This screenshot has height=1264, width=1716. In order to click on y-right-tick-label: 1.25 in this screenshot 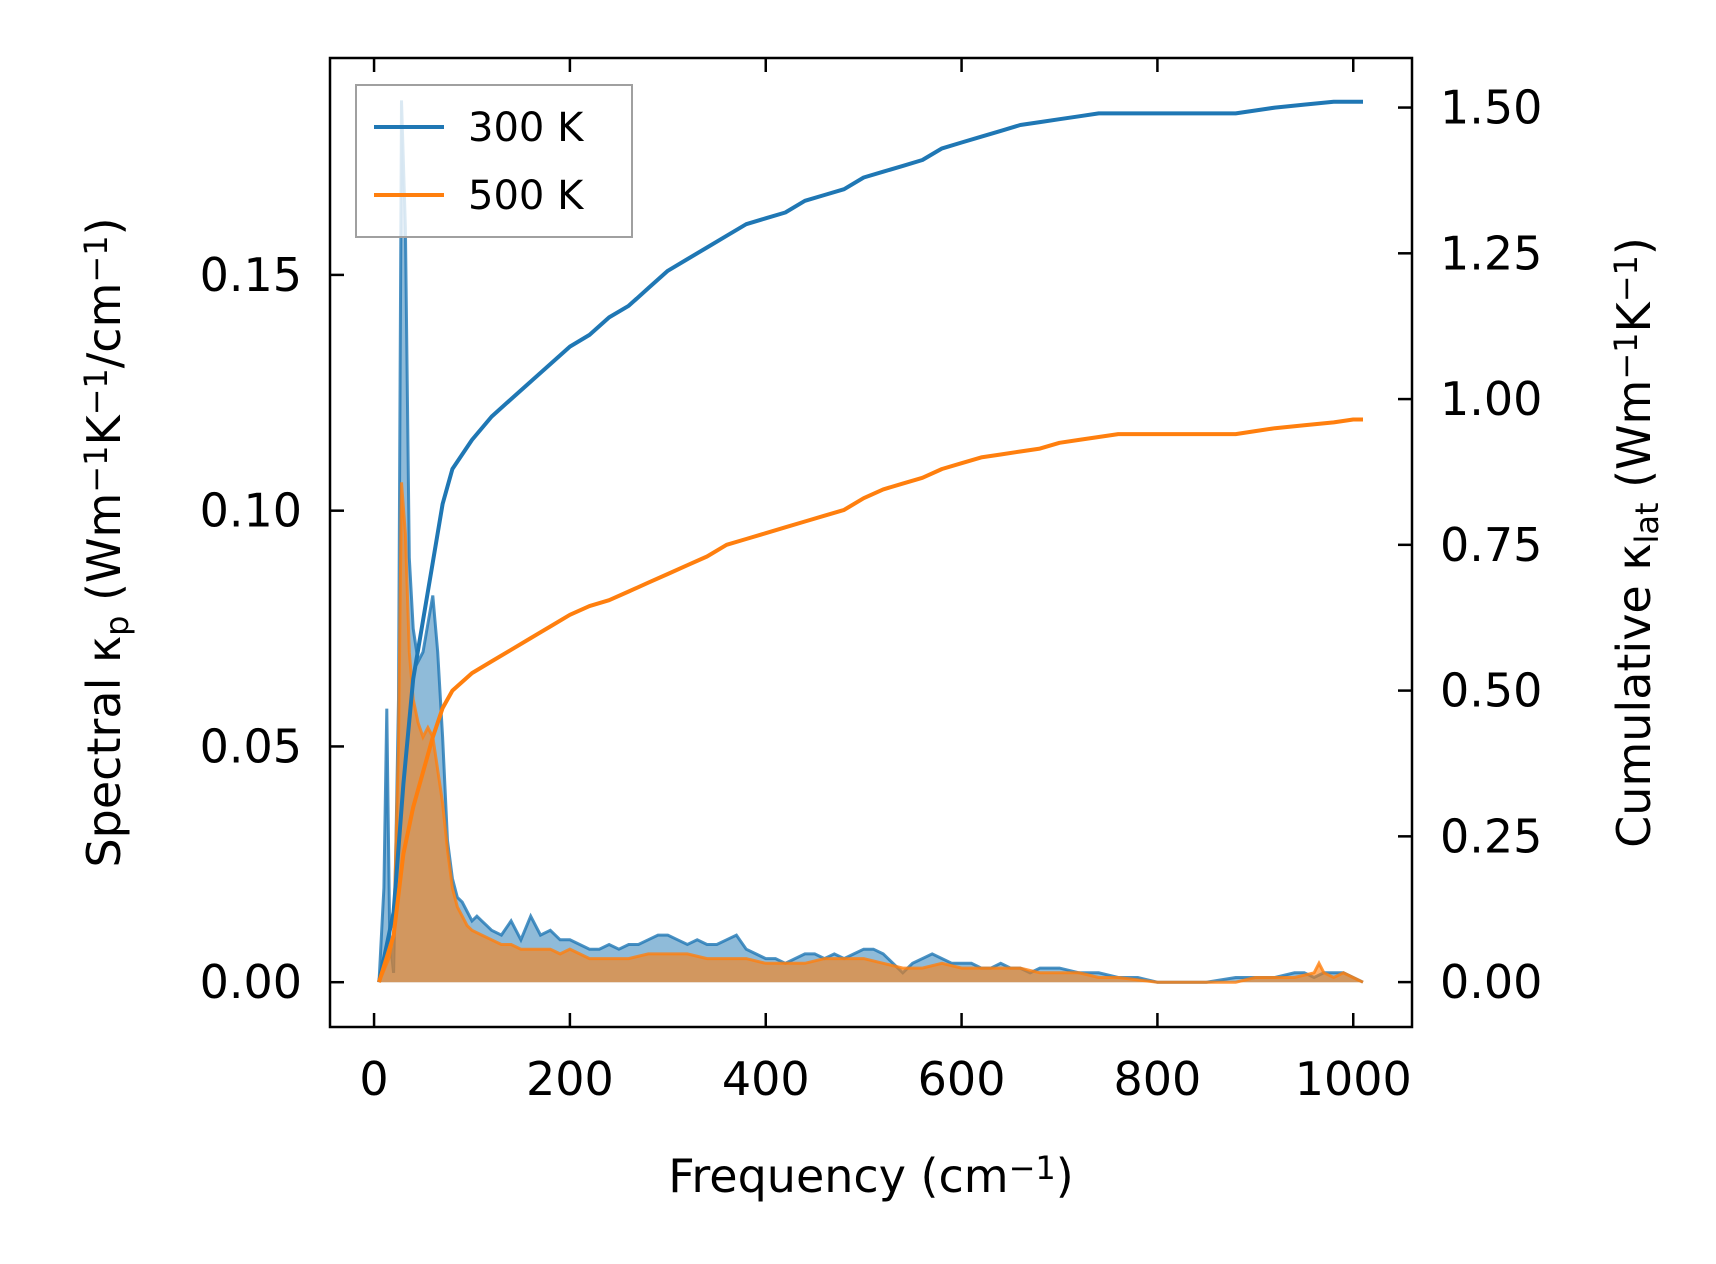, I will do `click(1491, 253)`.